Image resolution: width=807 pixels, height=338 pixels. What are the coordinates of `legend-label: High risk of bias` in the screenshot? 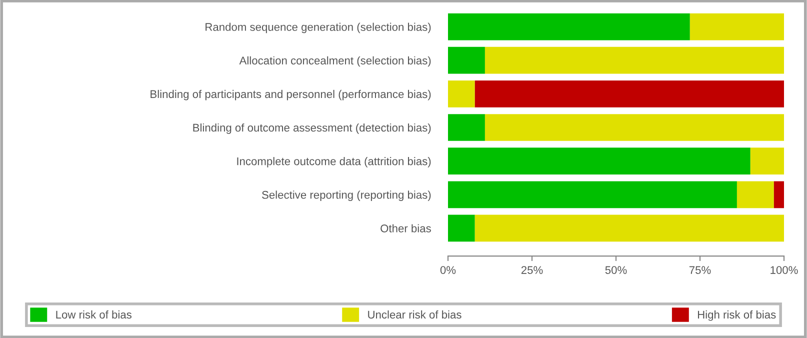 It's located at (737, 315).